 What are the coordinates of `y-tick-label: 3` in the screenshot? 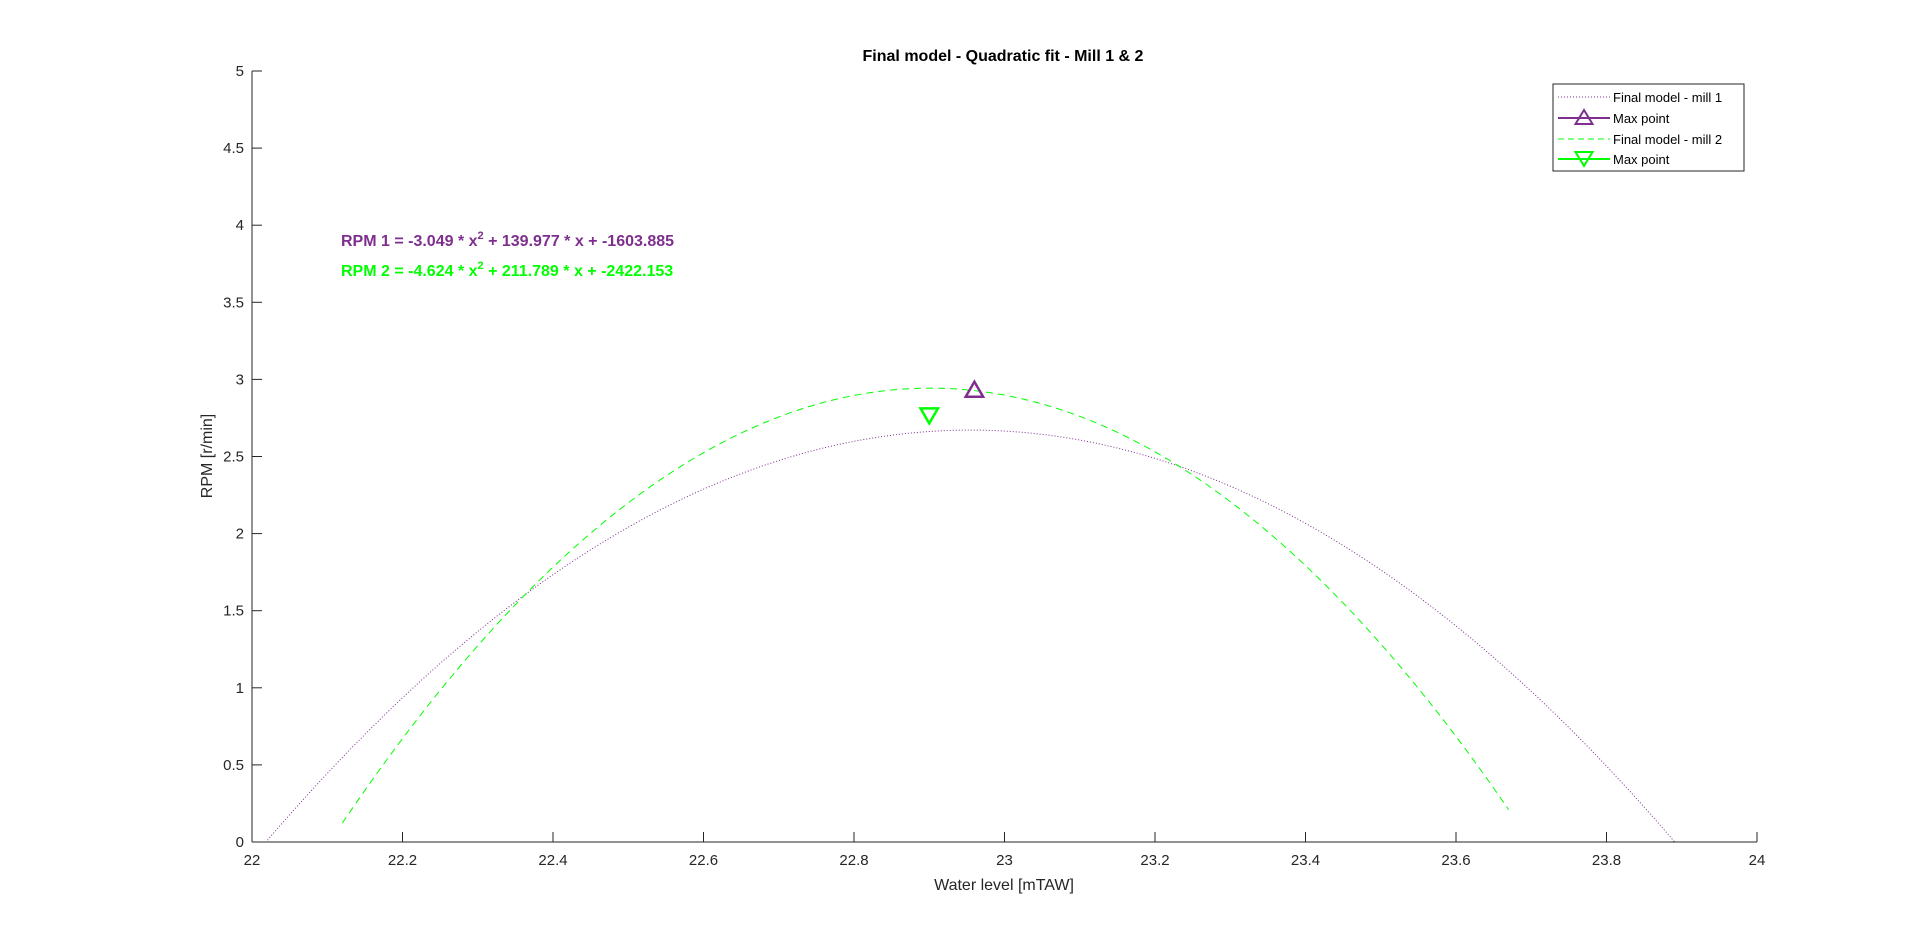 It's located at (240, 379).